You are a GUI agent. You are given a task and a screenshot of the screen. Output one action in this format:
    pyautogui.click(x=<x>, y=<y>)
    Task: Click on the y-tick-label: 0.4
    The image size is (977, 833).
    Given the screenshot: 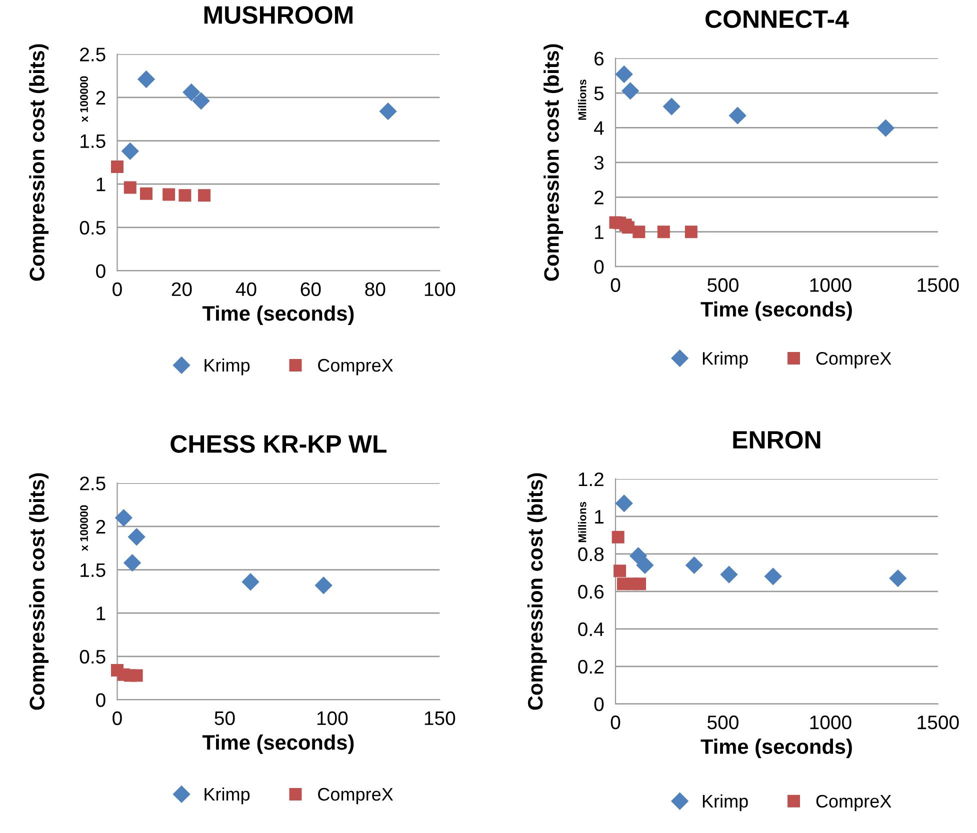 What is the action you would take?
    pyautogui.click(x=591, y=629)
    